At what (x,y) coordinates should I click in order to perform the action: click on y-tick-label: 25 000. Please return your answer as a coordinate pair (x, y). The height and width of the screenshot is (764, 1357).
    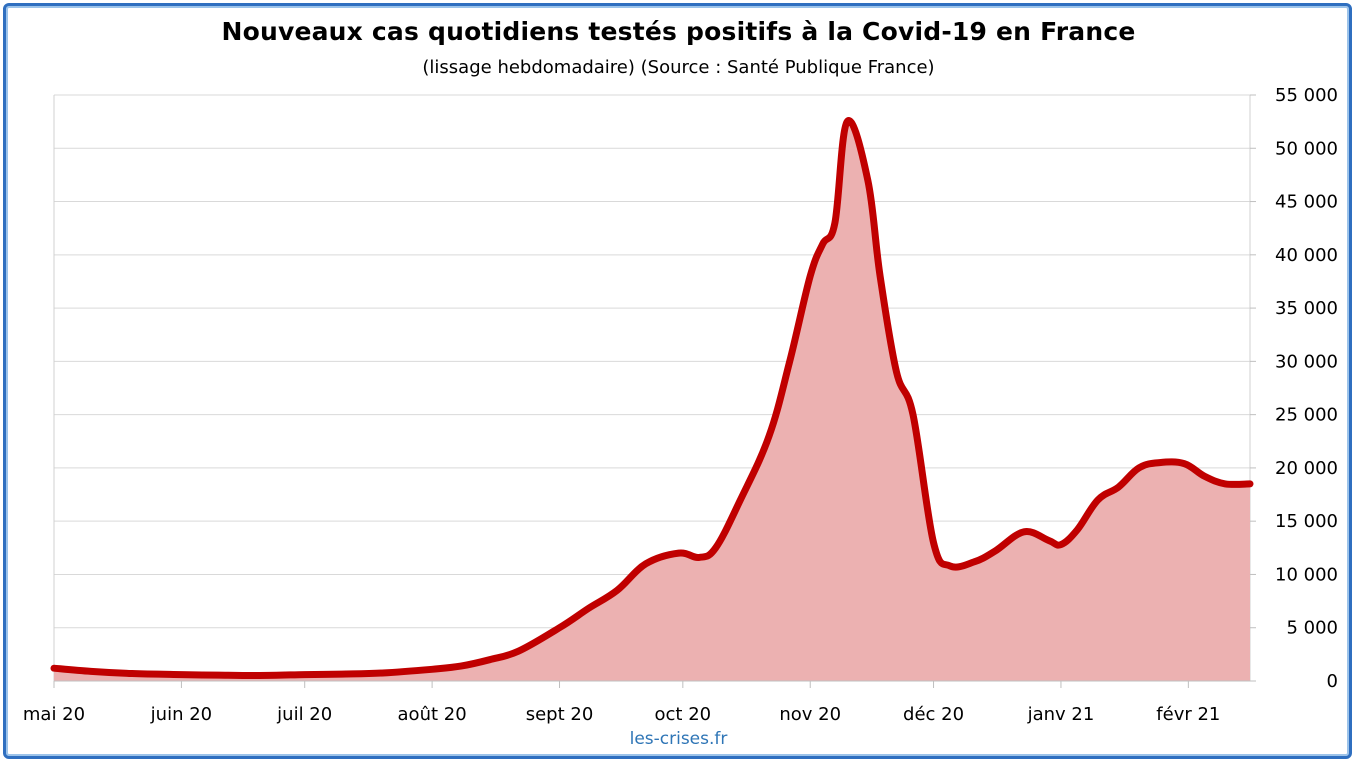
    Looking at the image, I should click on (1306, 415).